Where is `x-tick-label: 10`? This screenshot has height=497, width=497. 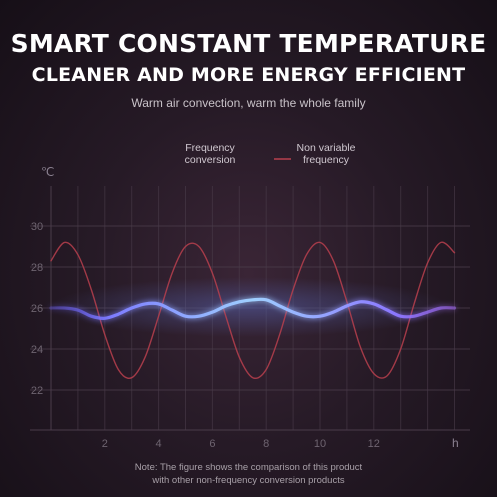
x-tick-label: 10 is located at coordinates (320, 444).